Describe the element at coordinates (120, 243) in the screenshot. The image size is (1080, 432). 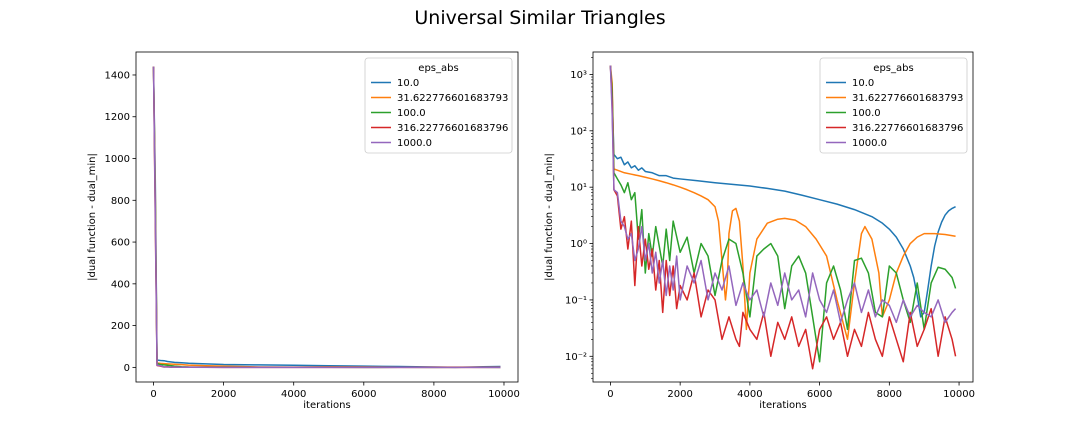
I see `y-tick-label: 600` at that location.